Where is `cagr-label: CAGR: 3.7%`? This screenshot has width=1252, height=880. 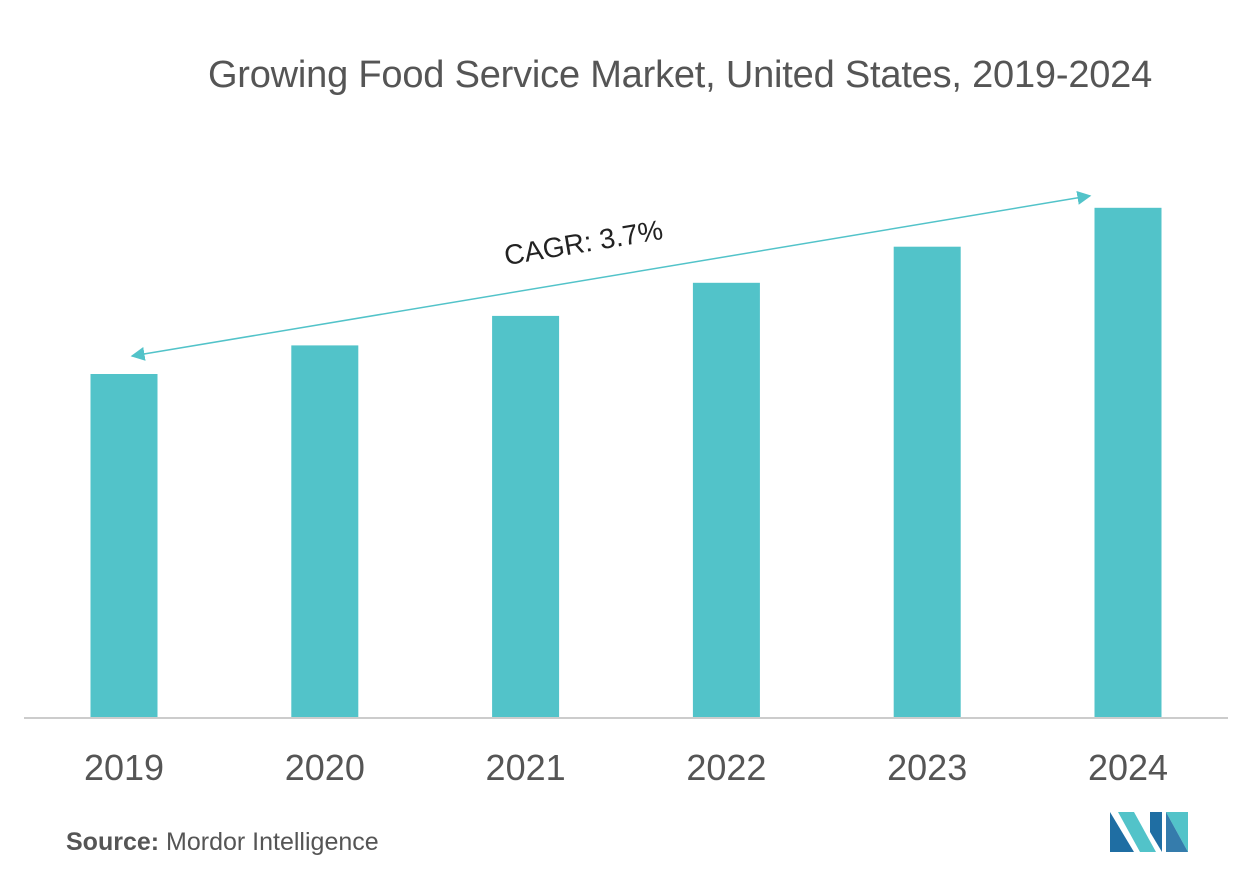 cagr-label: CAGR: 3.7% is located at coordinates (583, 242).